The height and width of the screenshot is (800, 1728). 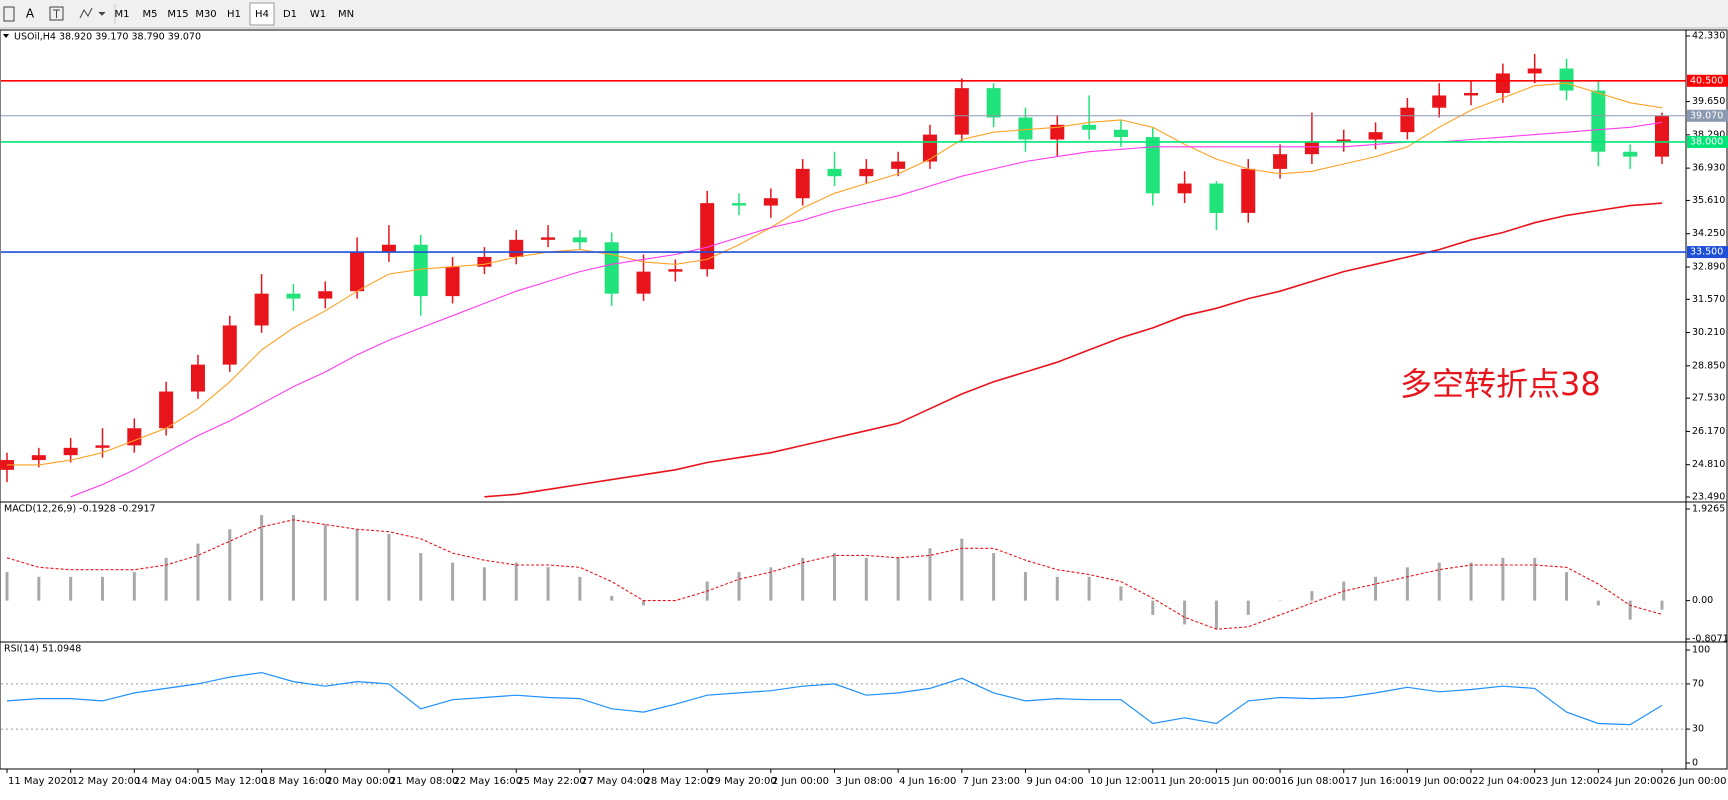 What do you see at coordinates (122, 14) in the screenshot?
I see `timeframe-button: M1` at bounding box center [122, 14].